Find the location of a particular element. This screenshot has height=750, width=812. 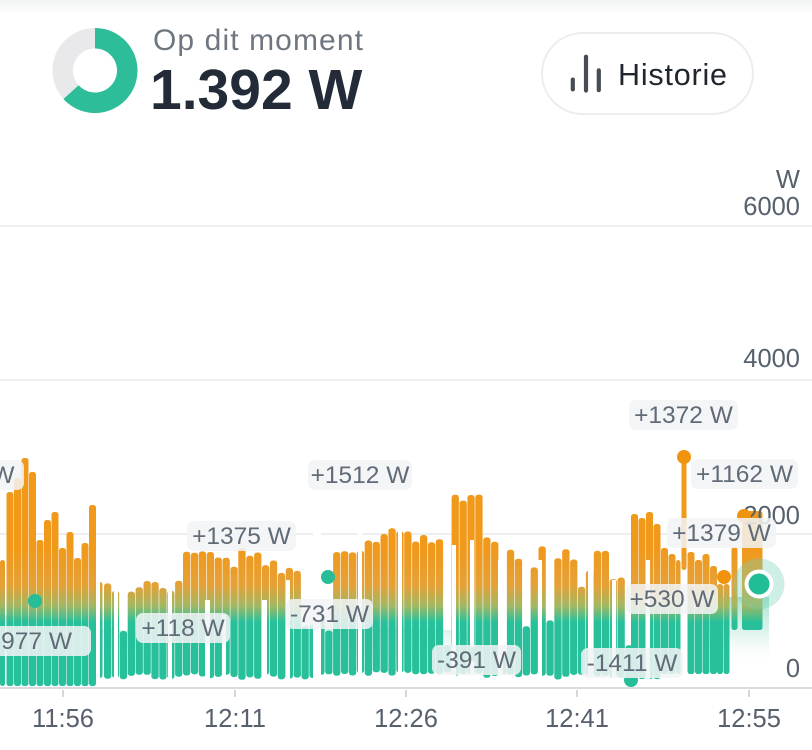

svg-text: 6000 is located at coordinates (771, 207).